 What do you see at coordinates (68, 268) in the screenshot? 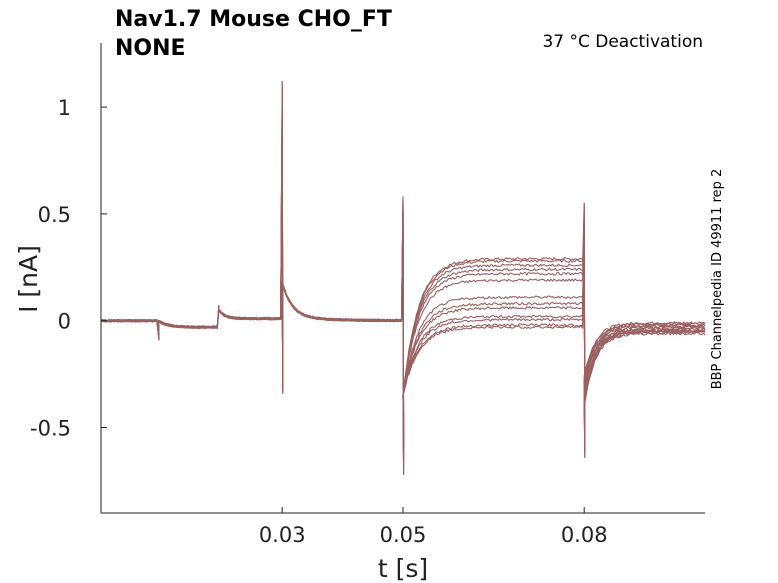
I see `y-ticks-group: 1 0.5 0 -0.5` at bounding box center [68, 268].